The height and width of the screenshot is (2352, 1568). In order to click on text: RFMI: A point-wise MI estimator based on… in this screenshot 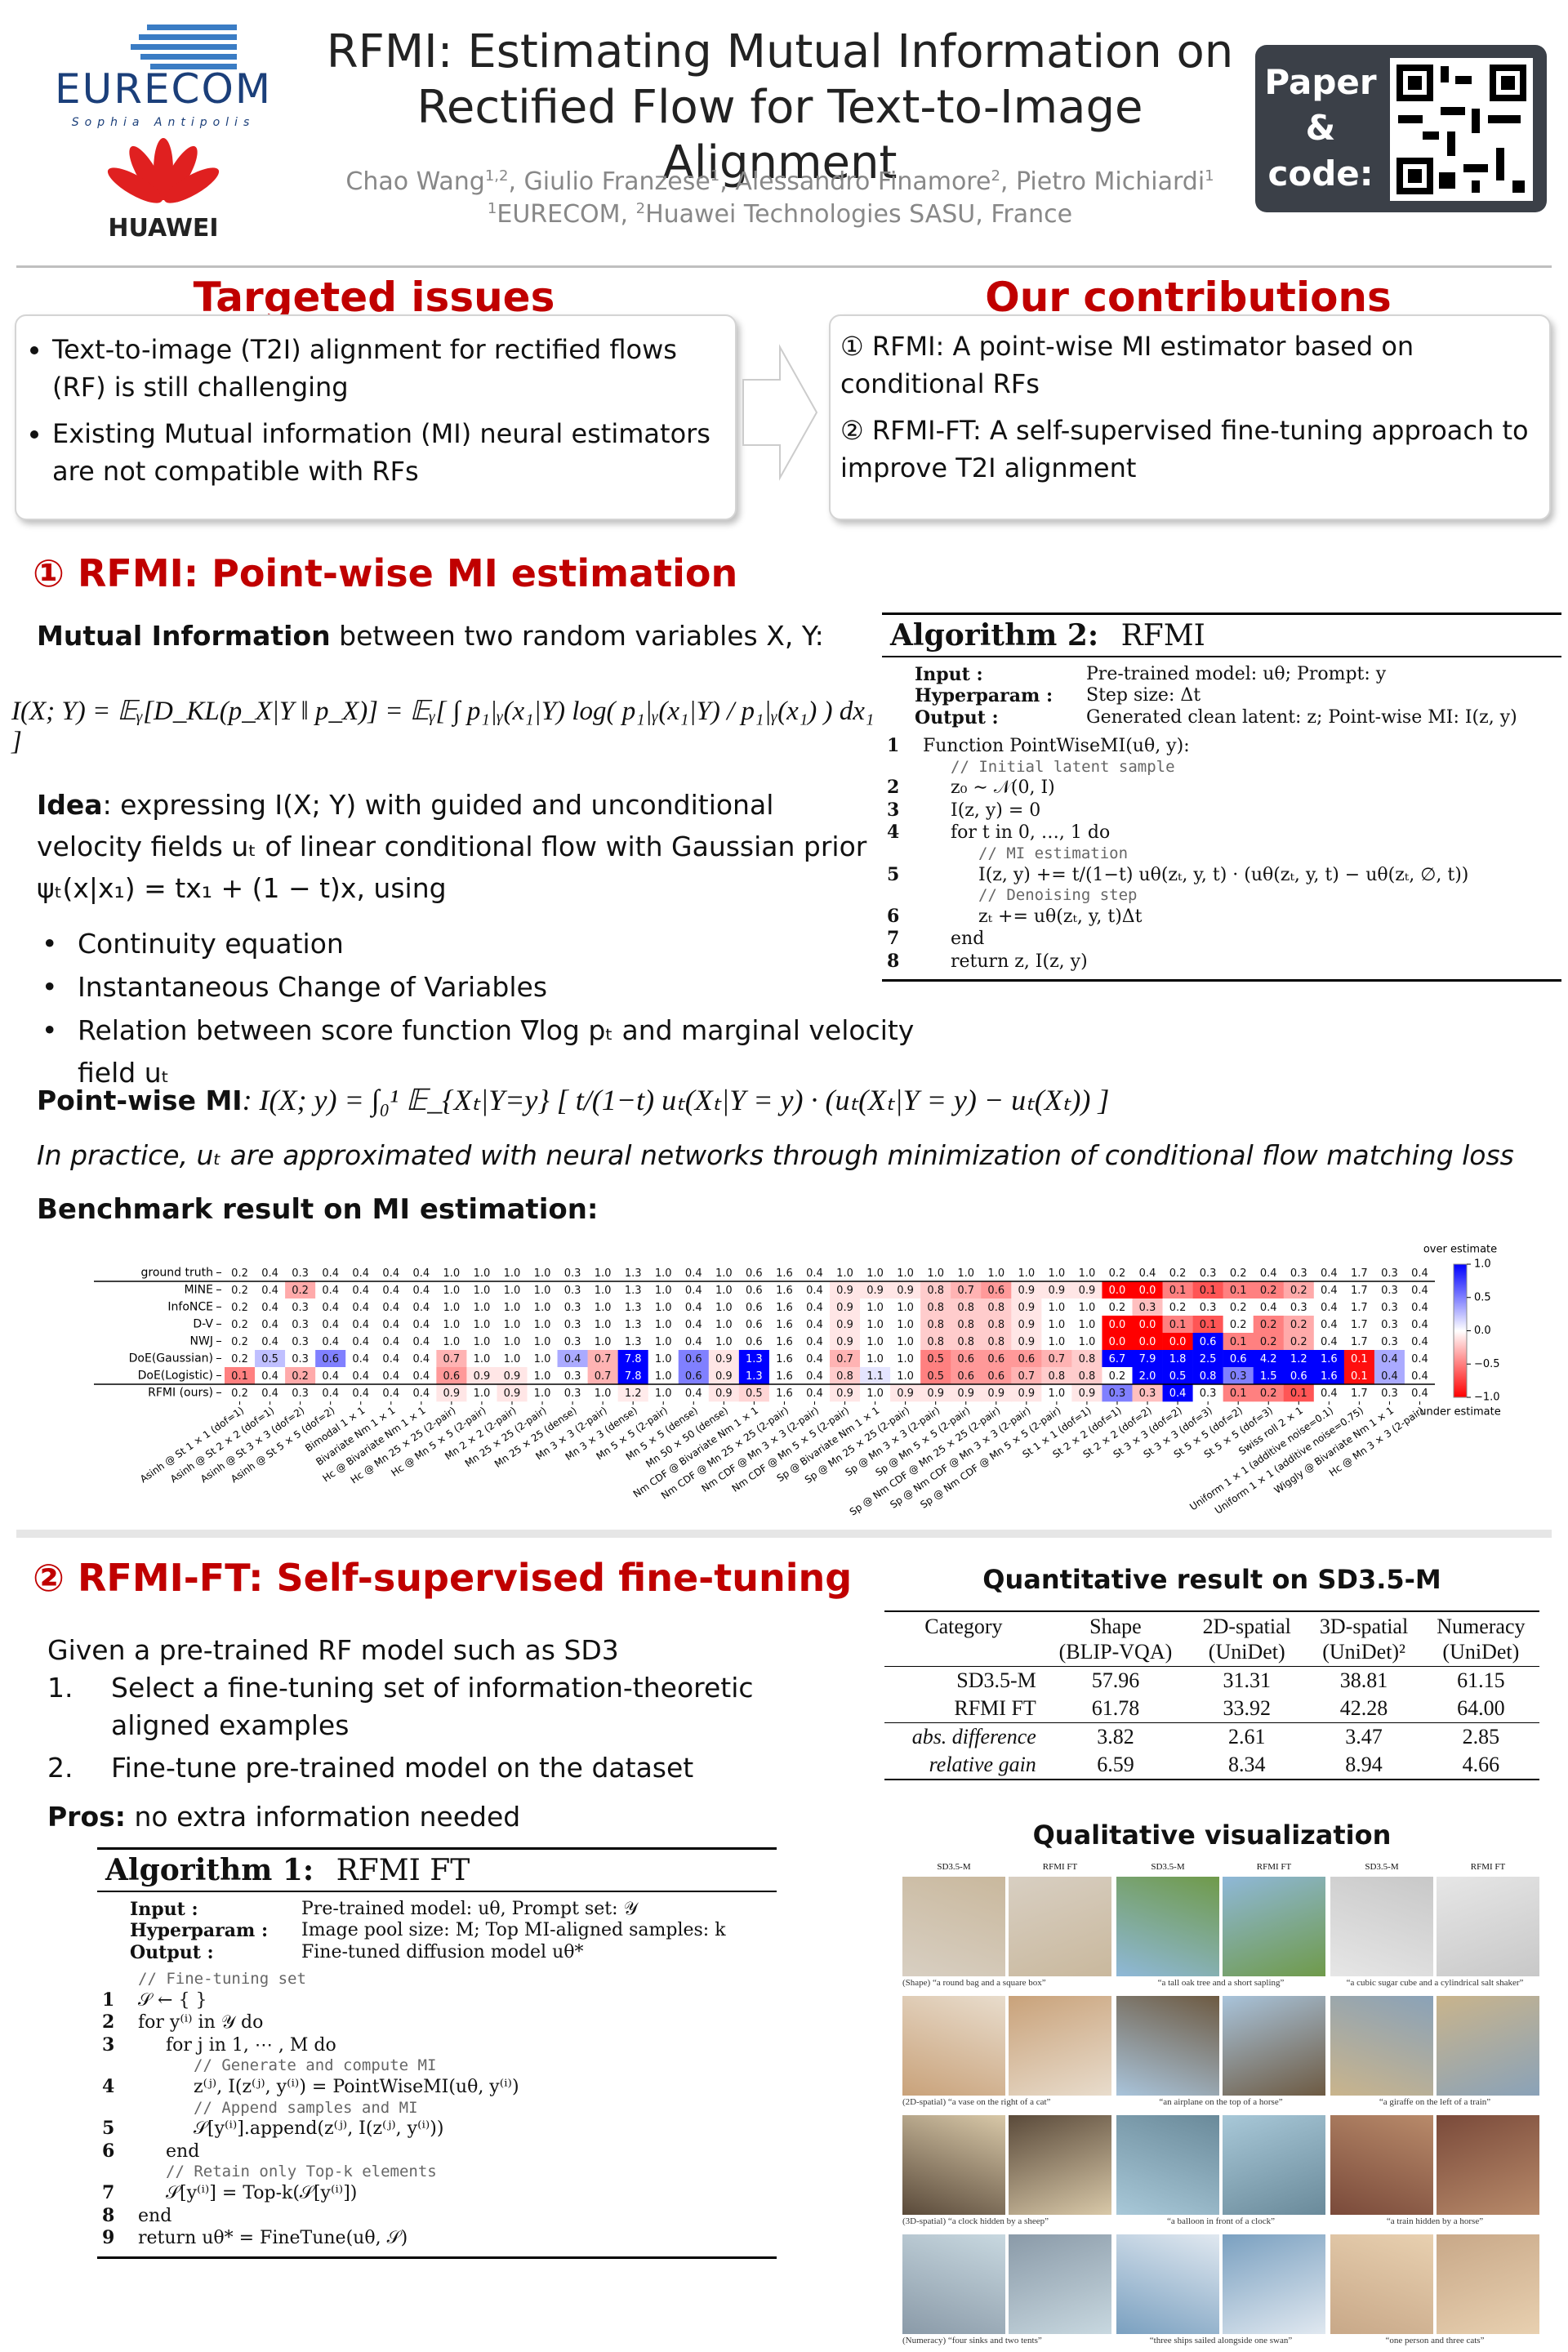, I will do `click(1127, 365)`.